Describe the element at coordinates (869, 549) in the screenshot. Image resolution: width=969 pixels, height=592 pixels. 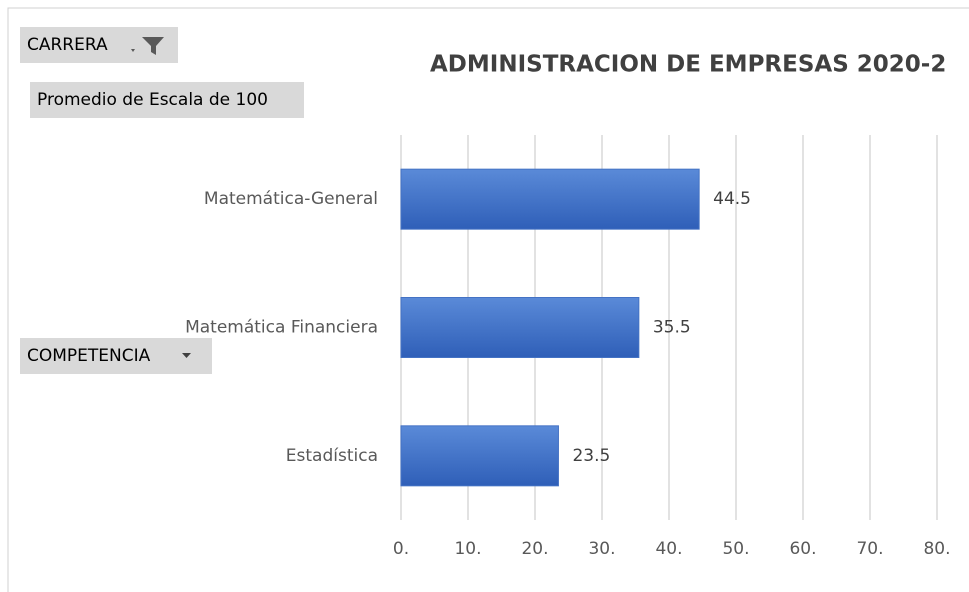
I see `x-tick-label: 70.` at that location.